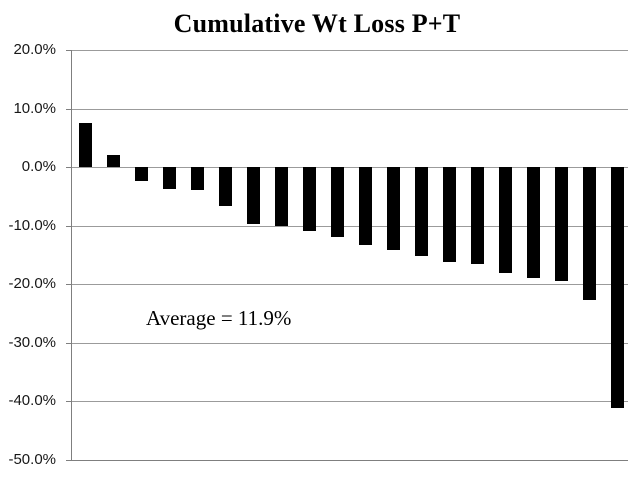 Image resolution: width=638 pixels, height=479 pixels. I want to click on average-annotation: Average = 11.9%, so click(219, 318).